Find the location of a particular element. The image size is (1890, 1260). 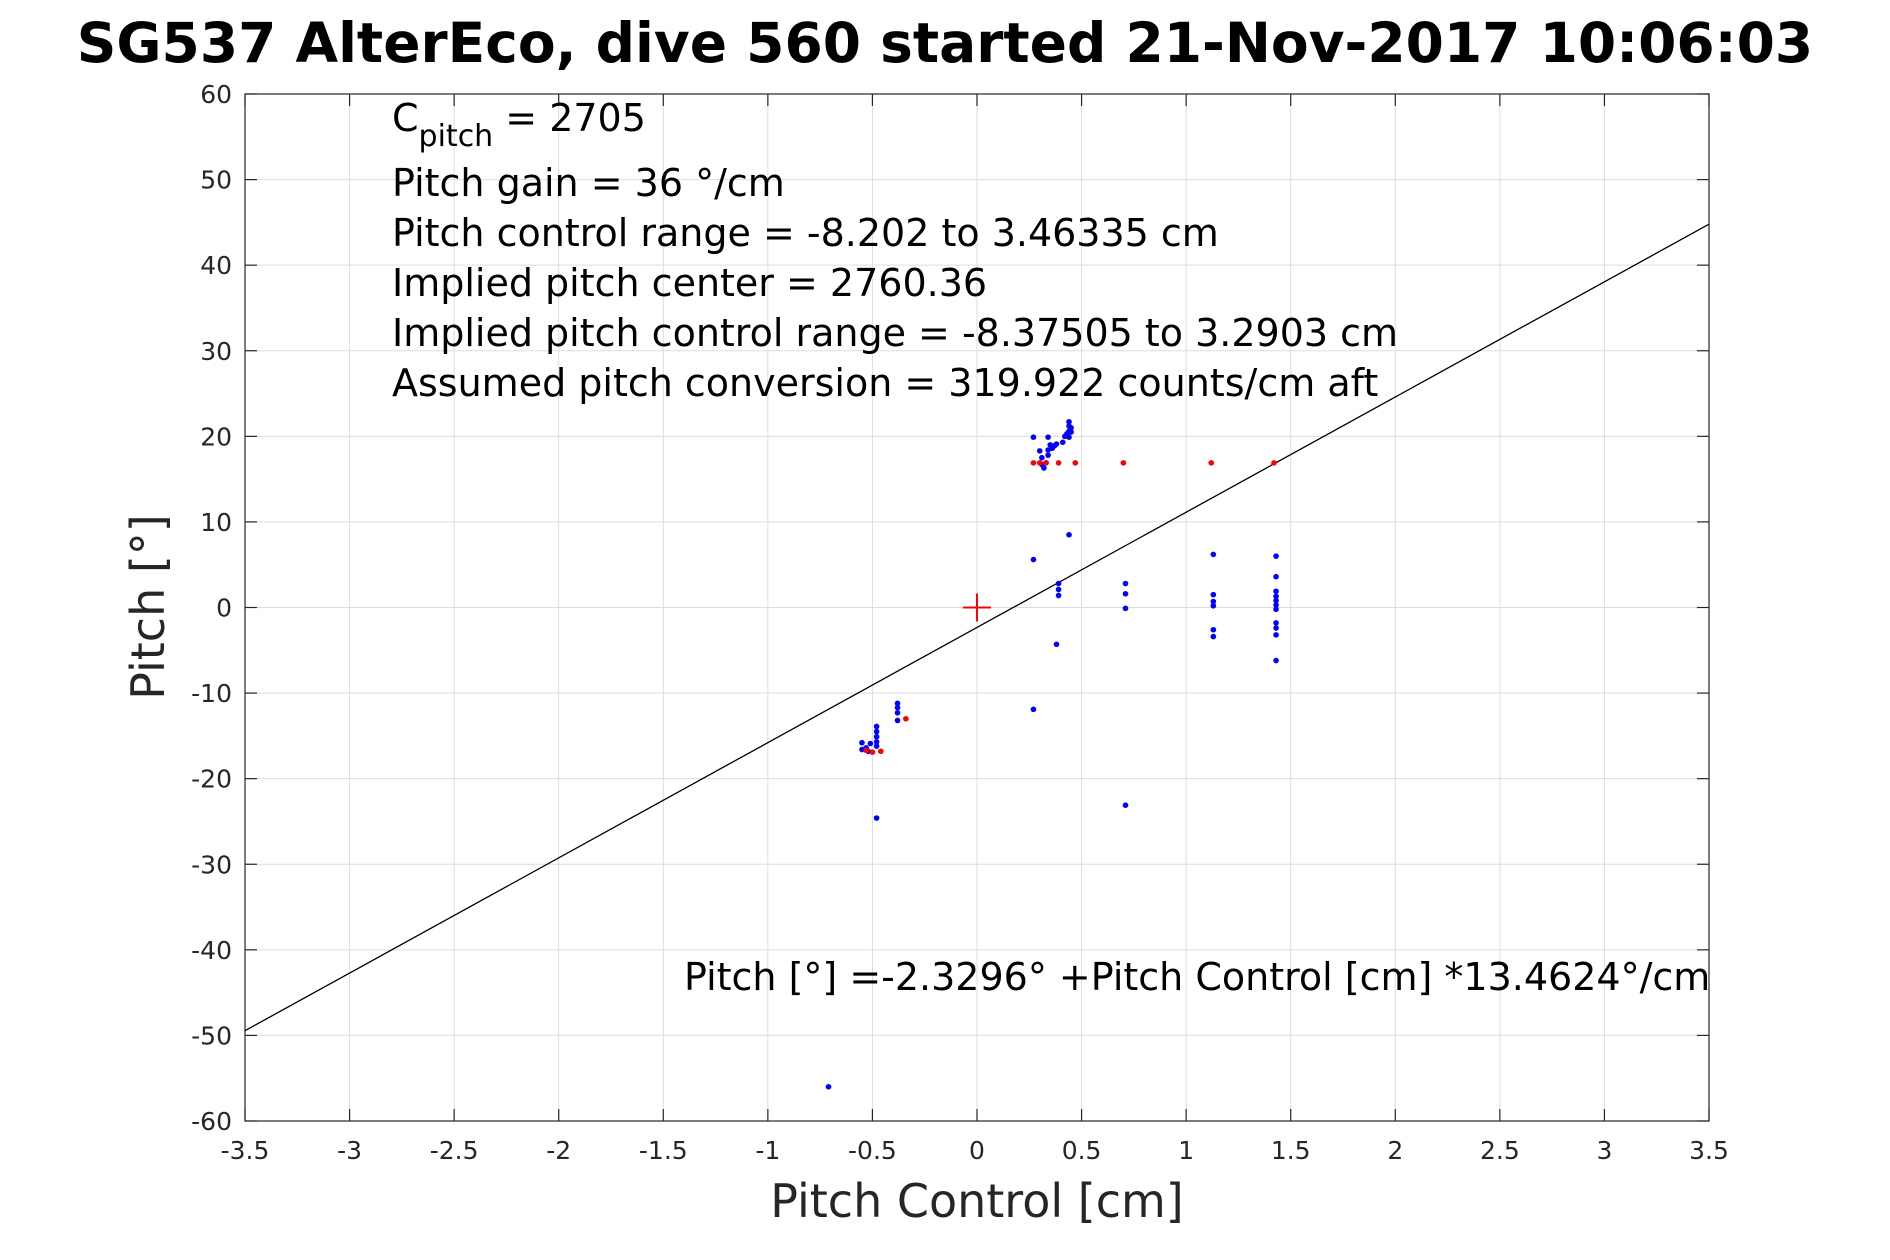

y-tick-label: -30 is located at coordinates (211, 864).